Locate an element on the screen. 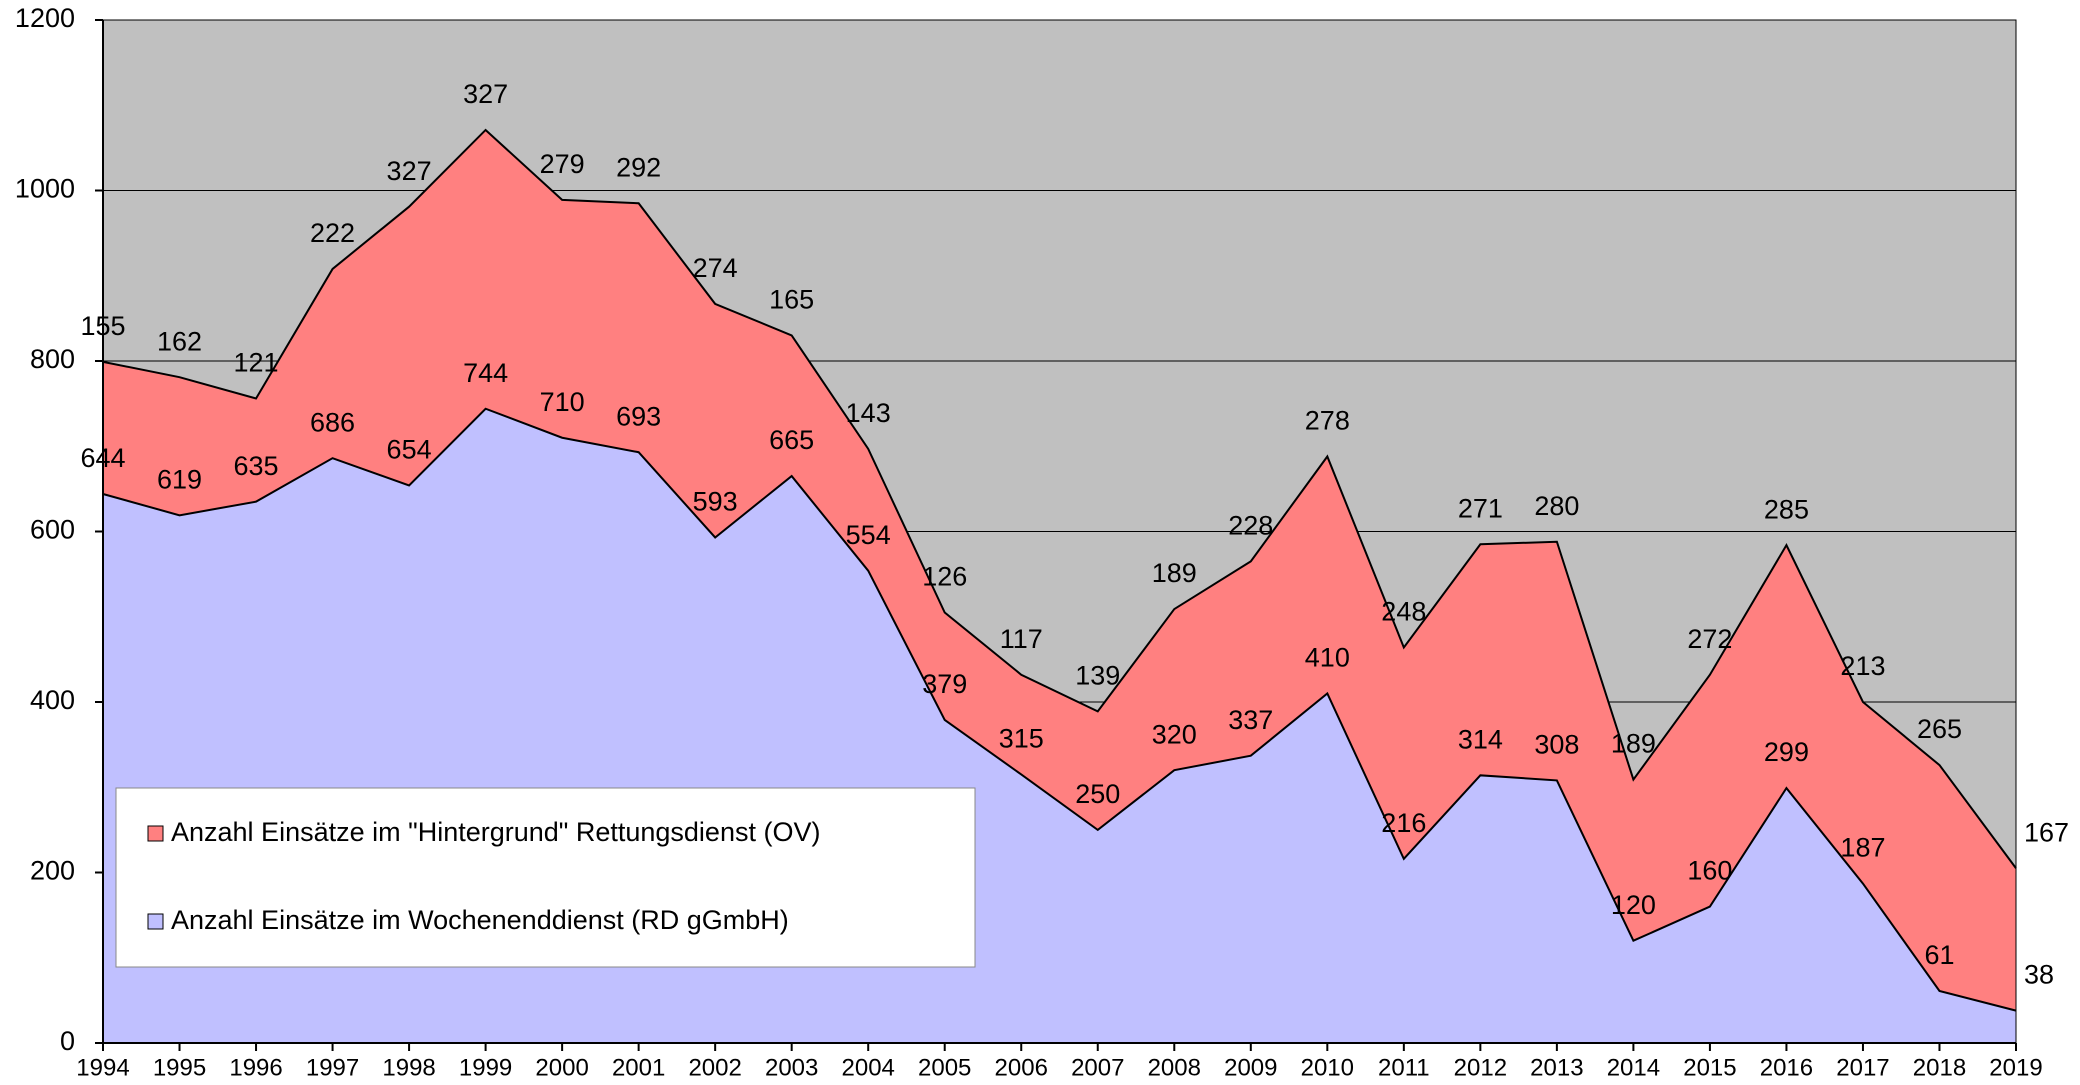 This screenshot has height=1085, width=2080. x-tick-label: 2003 is located at coordinates (791, 1067).